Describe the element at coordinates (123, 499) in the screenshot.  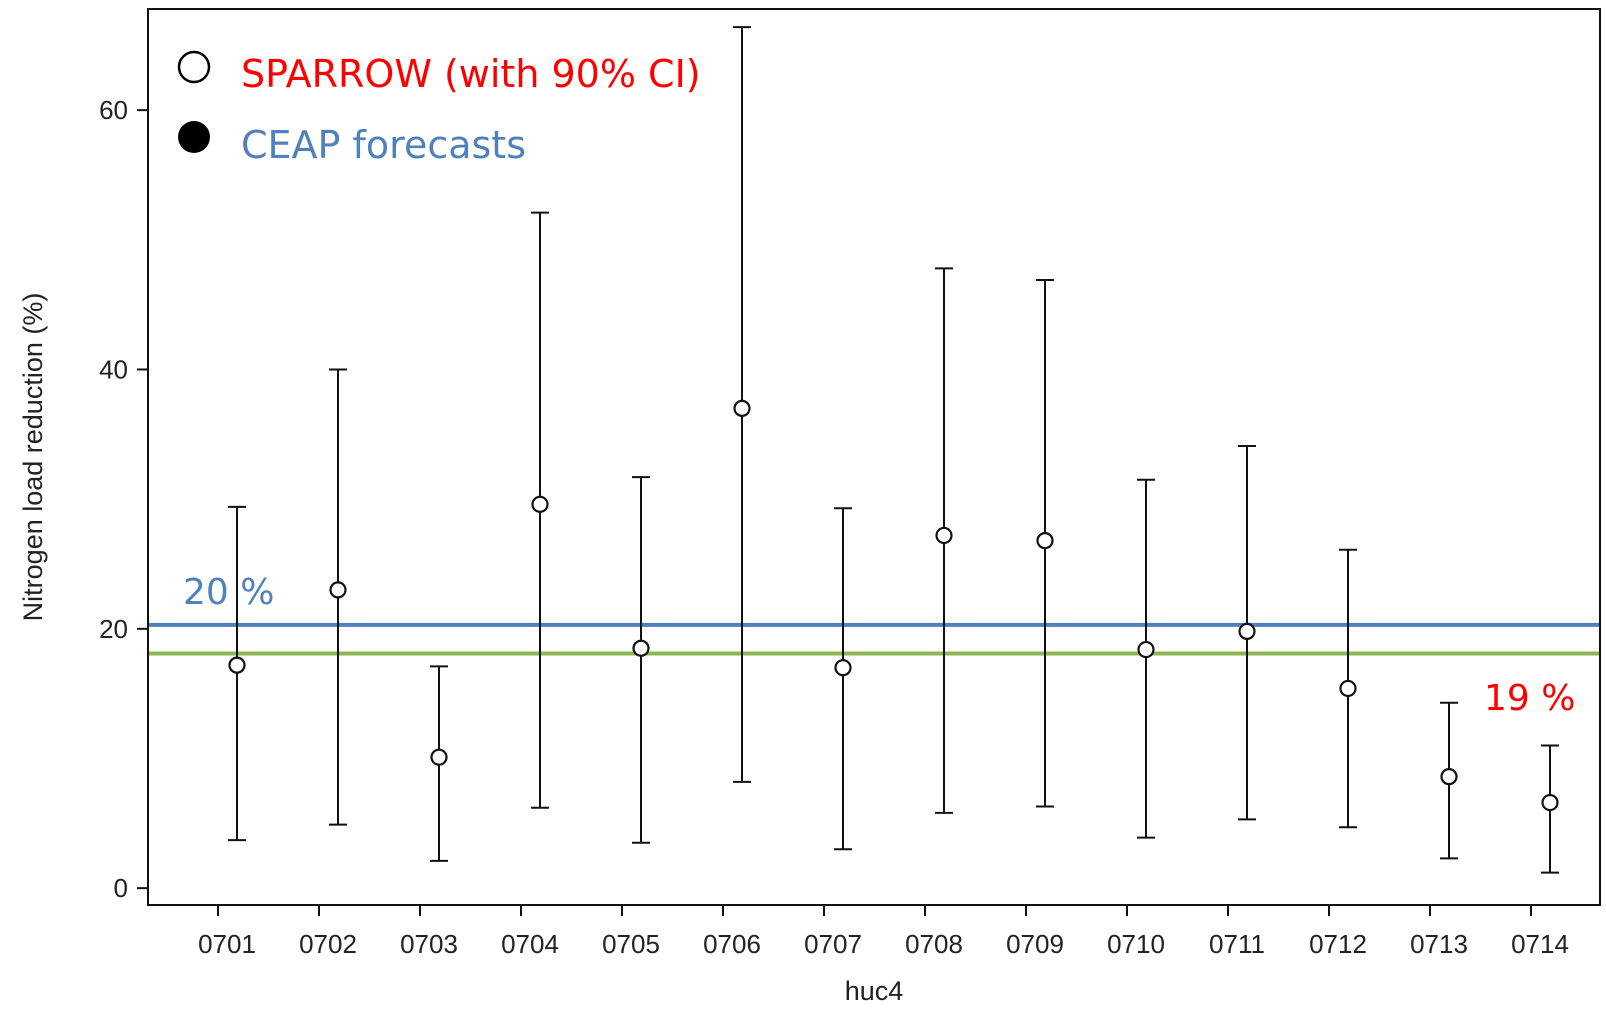
I see `y-axis: 0 20 40 60` at that location.